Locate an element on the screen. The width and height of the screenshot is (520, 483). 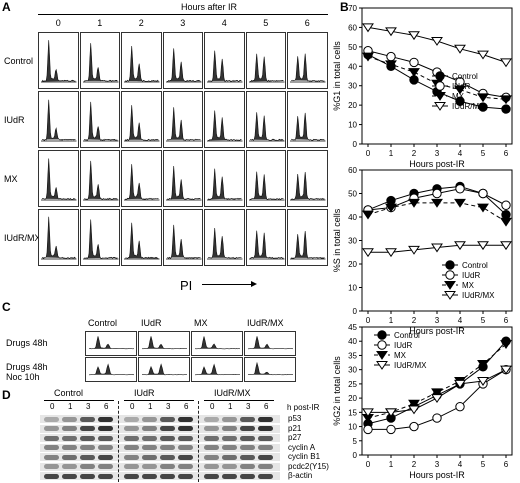
panel-c-column-labels: Control IUdR MX IUdR/MX is located at coordinates (189, 324).